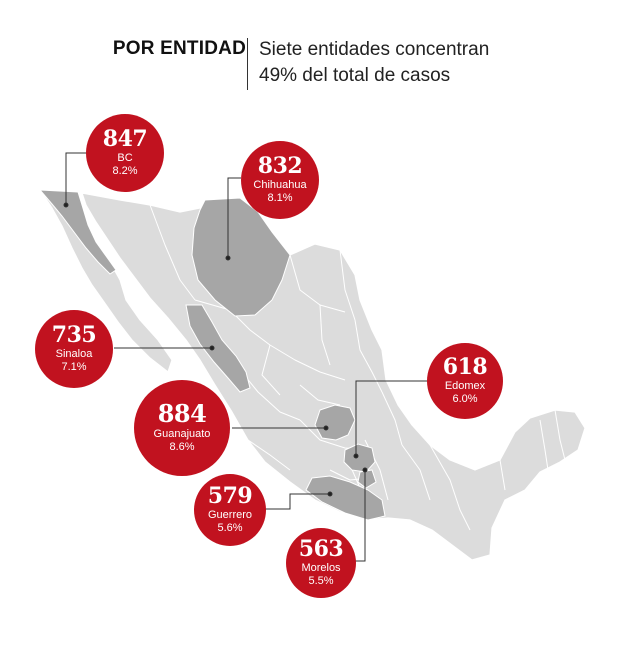 This screenshot has height=650, width=618. Describe the element at coordinates (465, 386) in the screenshot. I see `bubble-state-name: Edomex` at that location.